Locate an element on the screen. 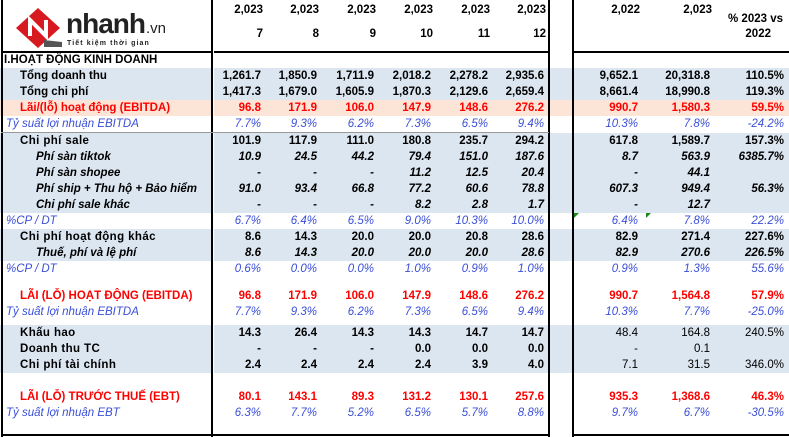 Image resolution: width=789 pixels, height=437 pixels. table-row: Phí sàn shopee - - - 11.2 12.5 20.4 - 44.1 is located at coordinates (394, 173).